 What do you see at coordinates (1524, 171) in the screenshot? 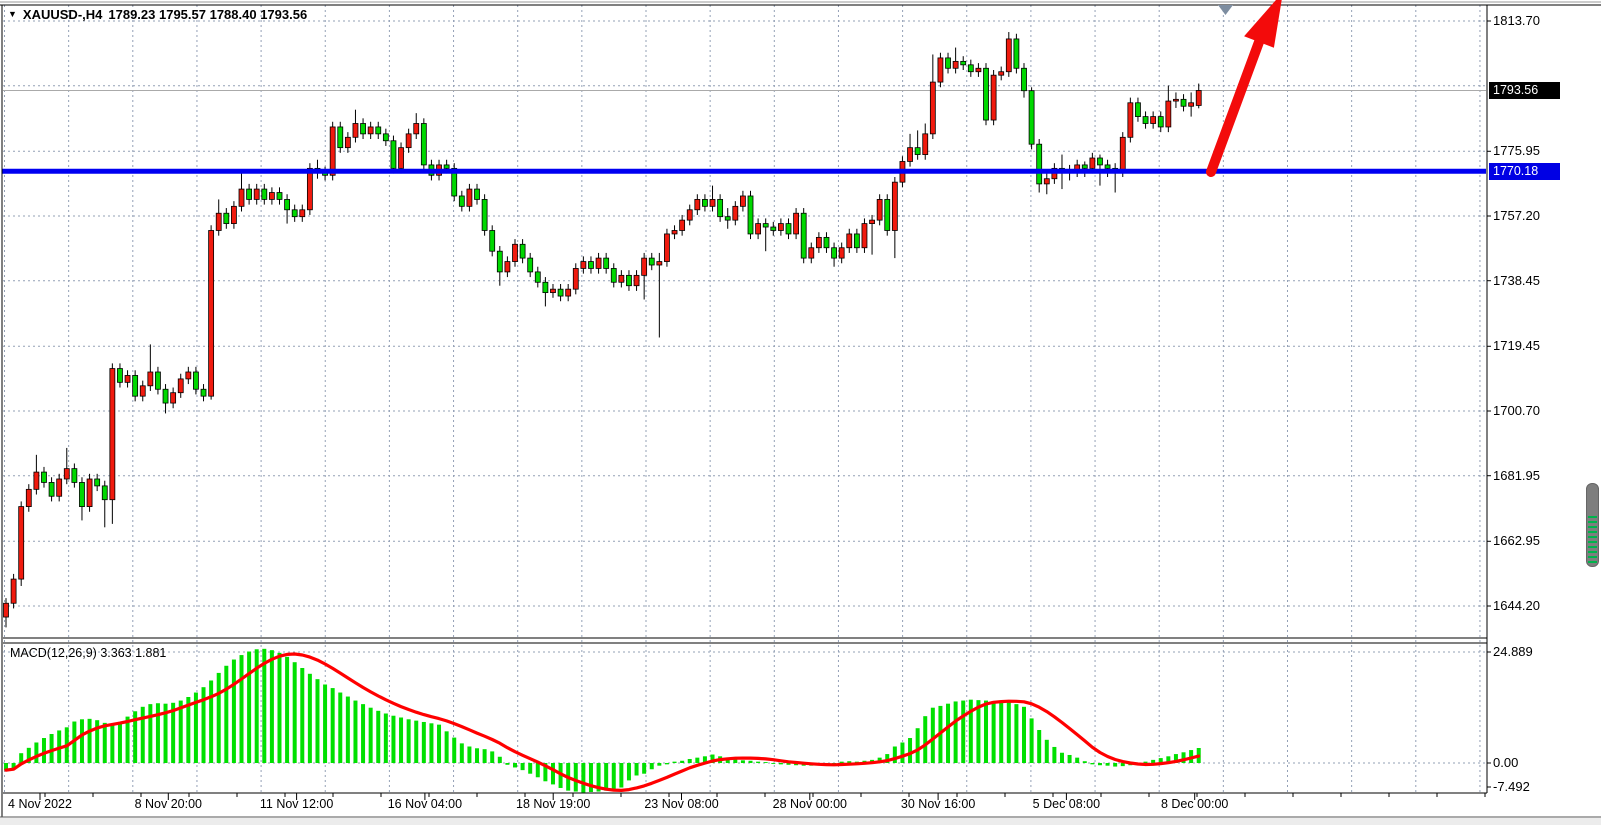
I see `support-price-badge: 1770.18` at bounding box center [1524, 171].